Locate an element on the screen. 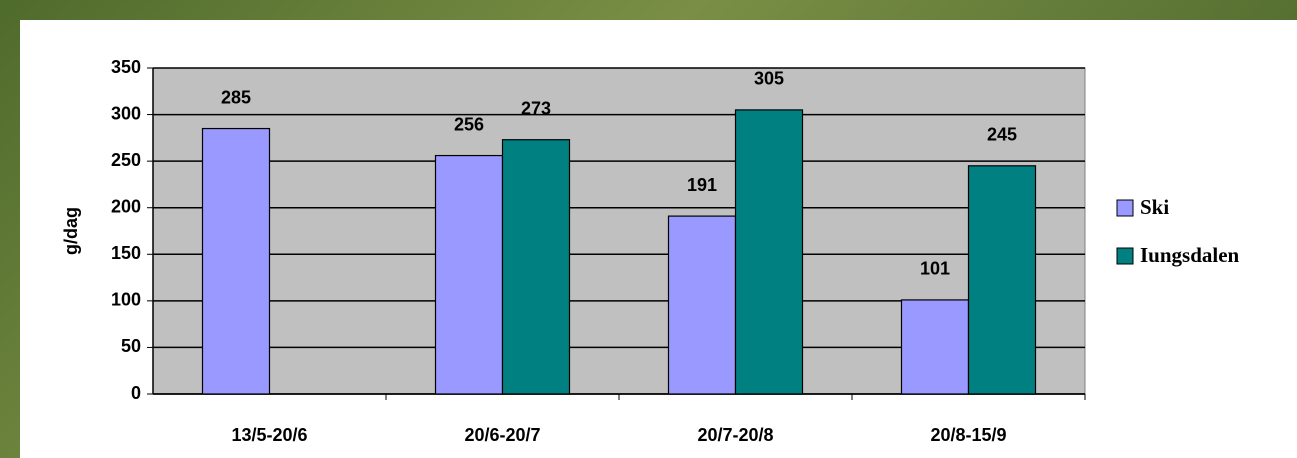 This screenshot has width=1297, height=458. legend-label: Iungsdalen is located at coordinates (1190, 255).